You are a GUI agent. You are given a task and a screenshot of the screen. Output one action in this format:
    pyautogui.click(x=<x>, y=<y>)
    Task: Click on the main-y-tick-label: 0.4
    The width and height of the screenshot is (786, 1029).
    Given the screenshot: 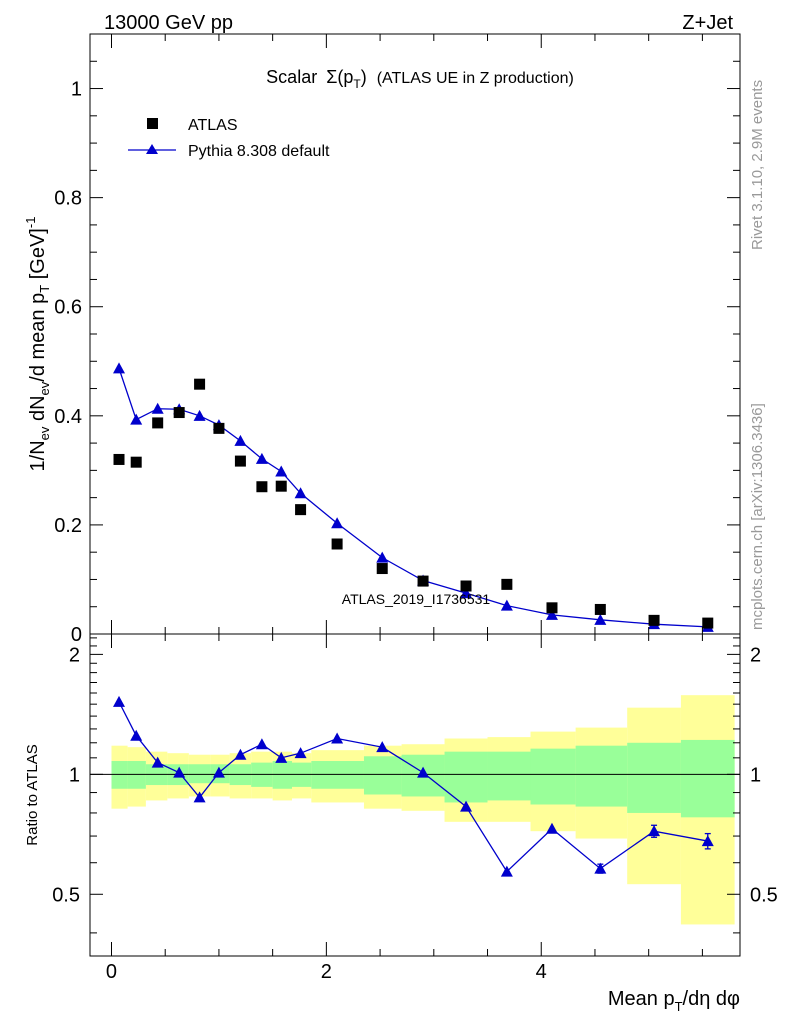 What is the action you would take?
    pyautogui.click(x=68, y=417)
    